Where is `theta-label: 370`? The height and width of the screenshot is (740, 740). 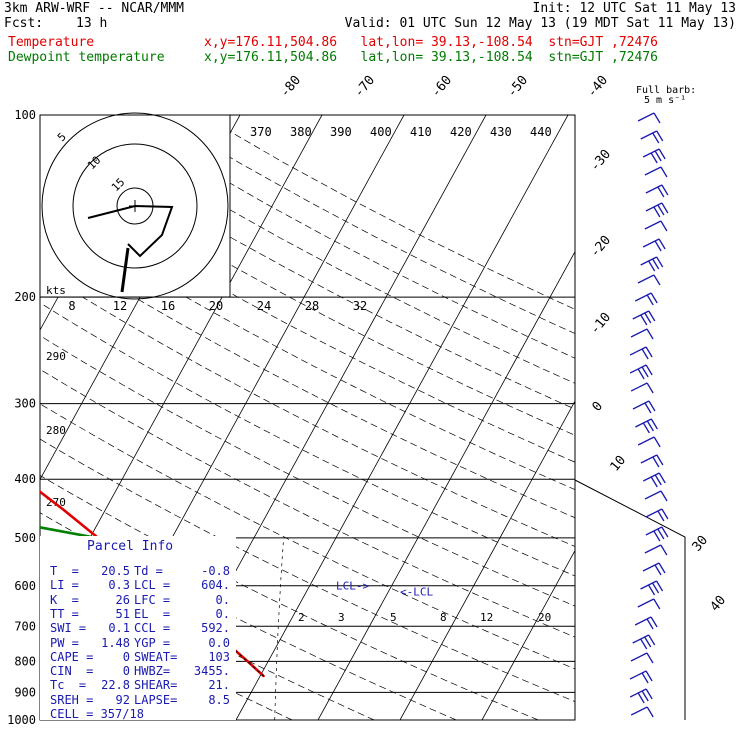
theta-label: 370 is located at coordinates (261, 132).